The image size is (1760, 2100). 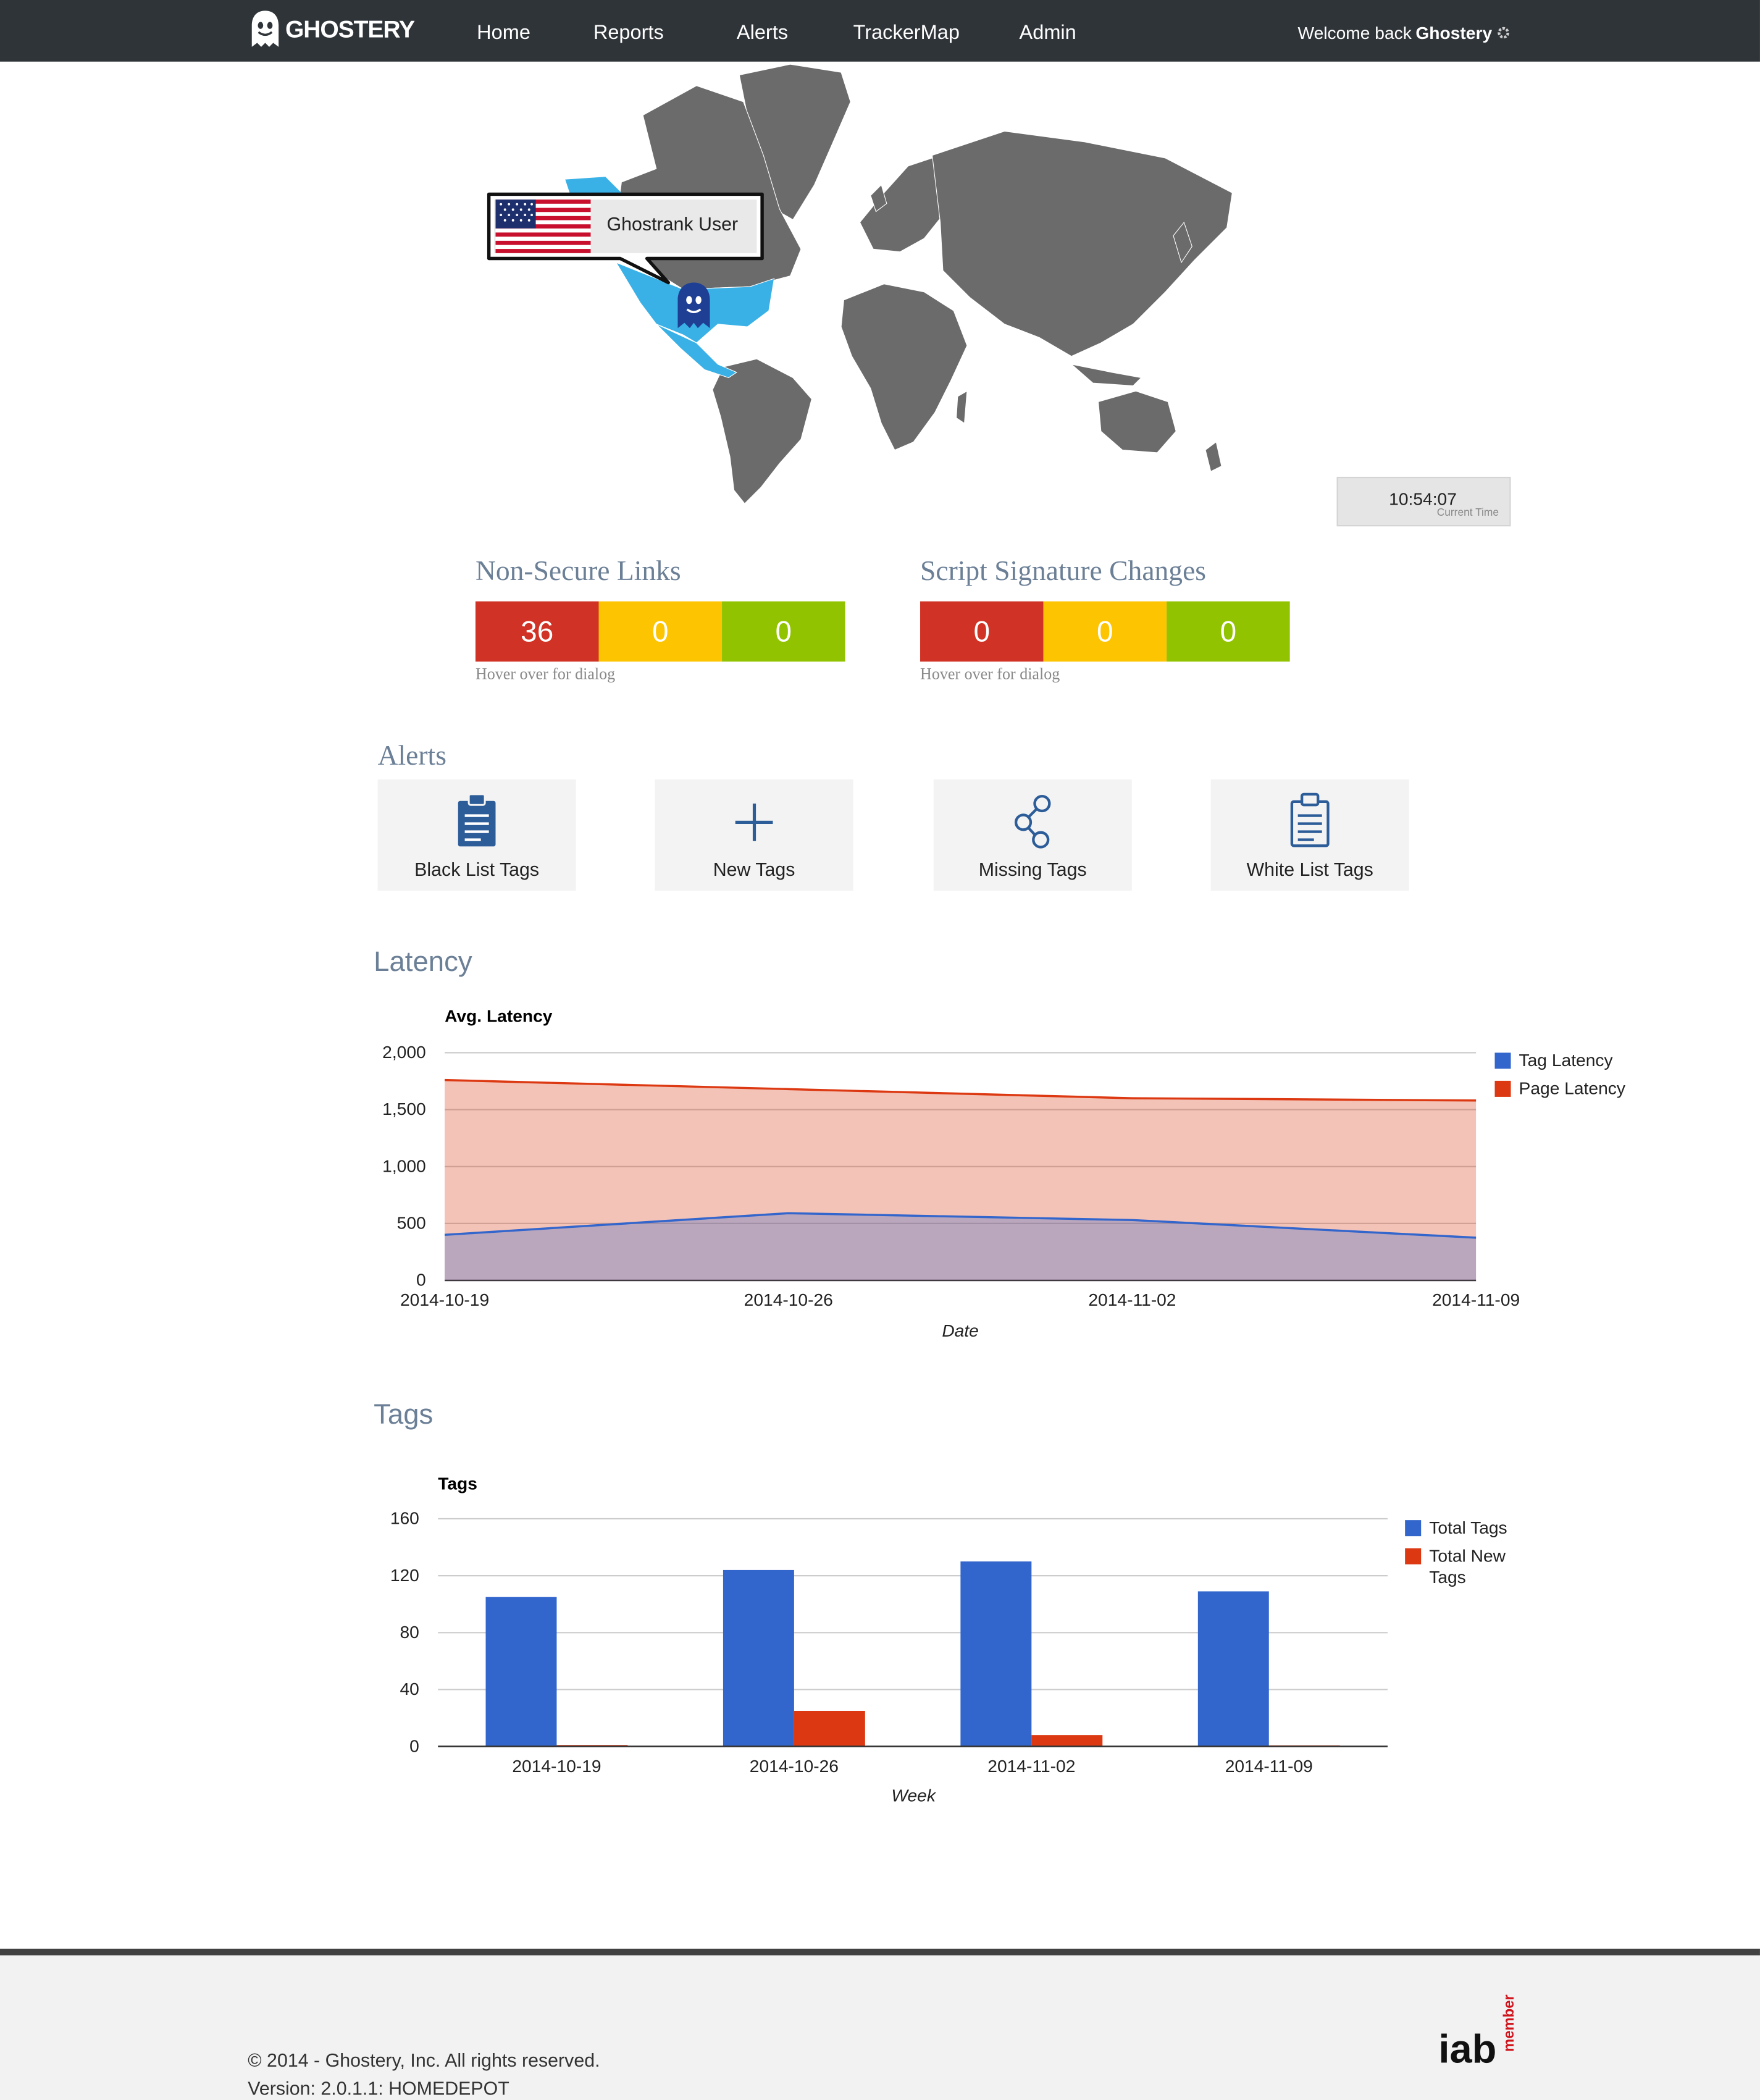 I want to click on legend-label: Total New Tags, so click(x=1468, y=1566).